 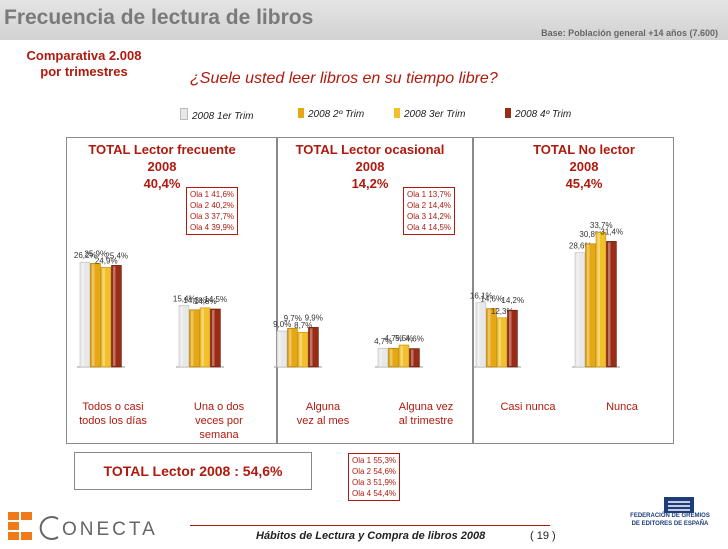 What do you see at coordinates (590, 234) in the screenshot?
I see `bar-value-label: 30,8%` at bounding box center [590, 234].